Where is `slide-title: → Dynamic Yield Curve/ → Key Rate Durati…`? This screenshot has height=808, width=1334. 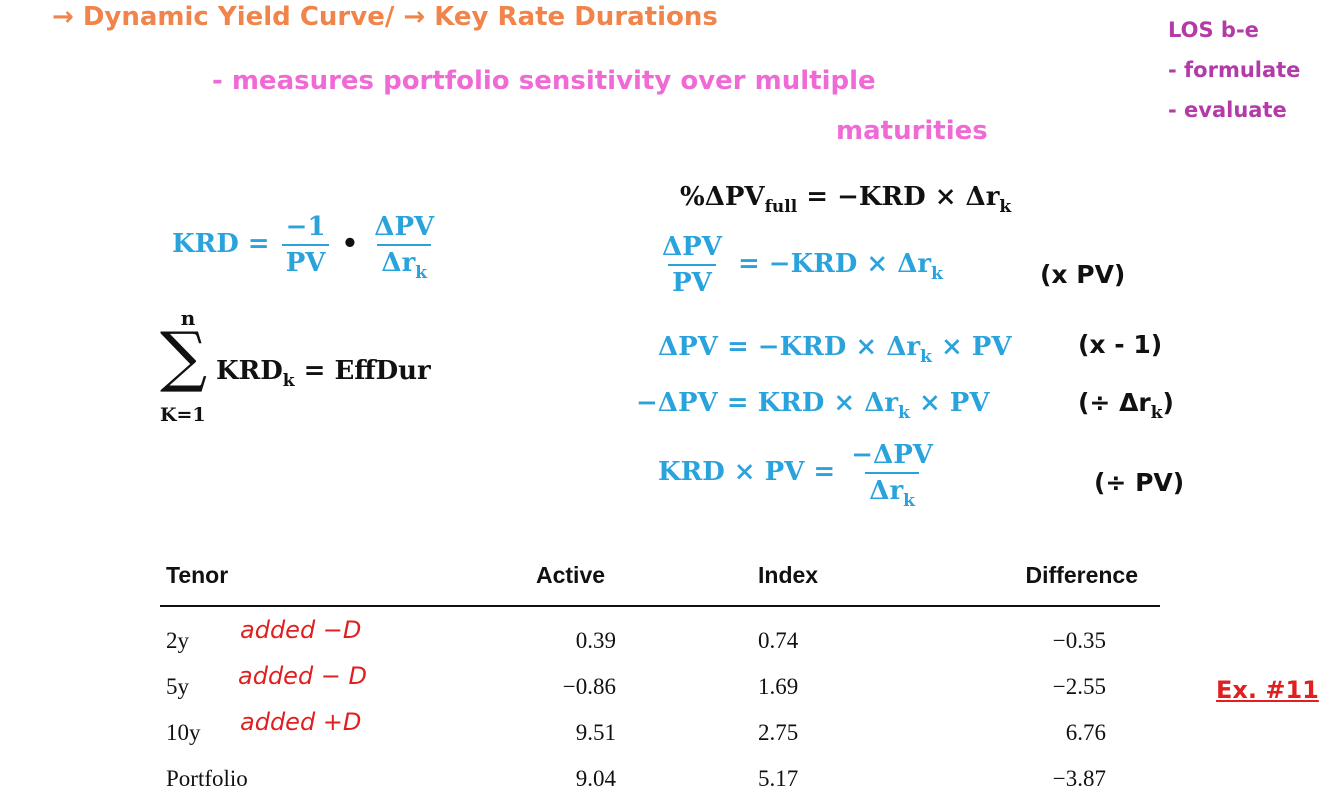 slide-title: → Dynamic Yield Curve/ → Key Rate Durati… is located at coordinates (385, 17).